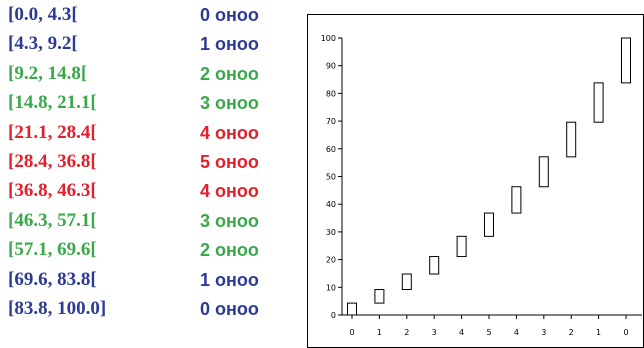 This screenshot has width=644, height=348. Describe the element at coordinates (57, 308) in the screenshot. I see `legend-range: [83.8, 100.0]` at that location.